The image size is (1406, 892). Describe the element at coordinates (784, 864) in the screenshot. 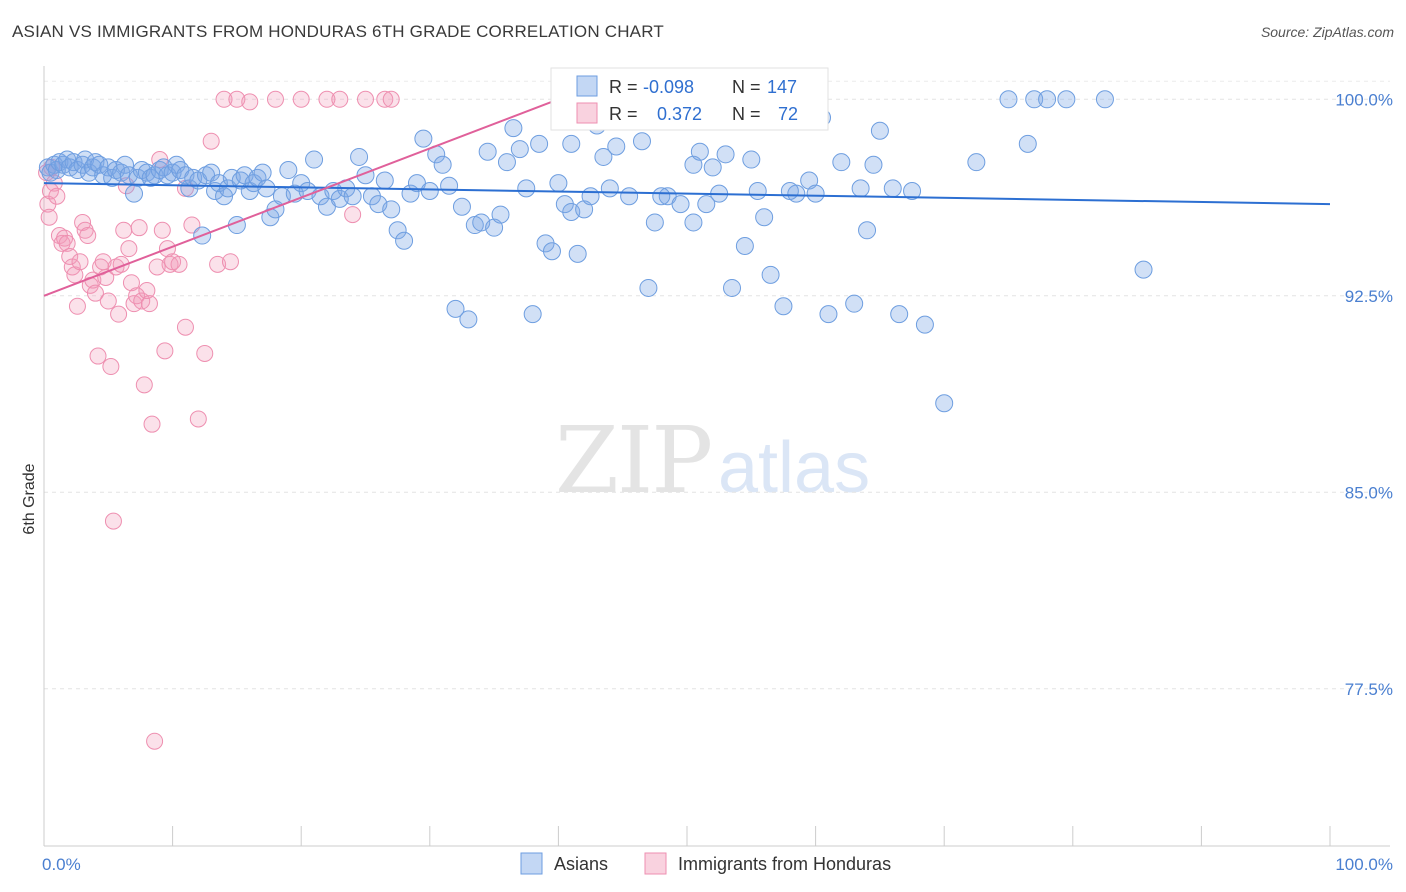

I see `bottom-legend-label-honduras: Immigrants from Honduras` at that location.